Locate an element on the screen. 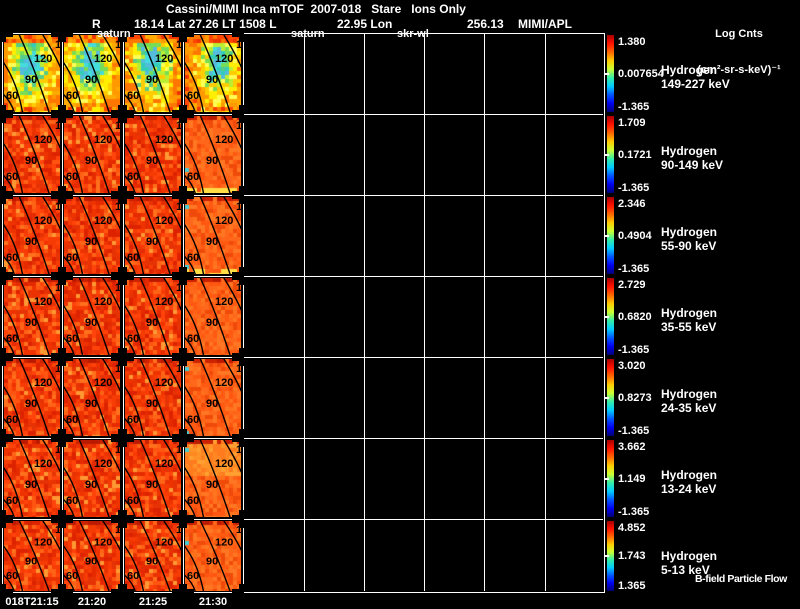  event-marker-label: saturn is located at coordinates (308, 34).